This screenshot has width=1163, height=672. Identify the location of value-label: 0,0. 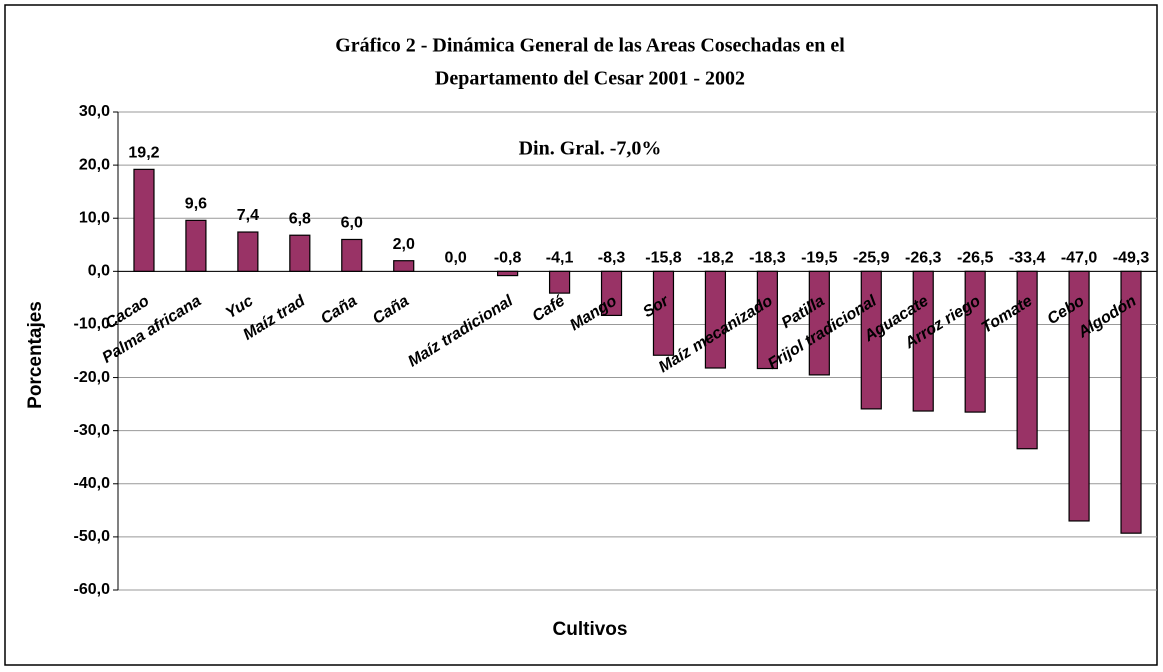
(456, 258).